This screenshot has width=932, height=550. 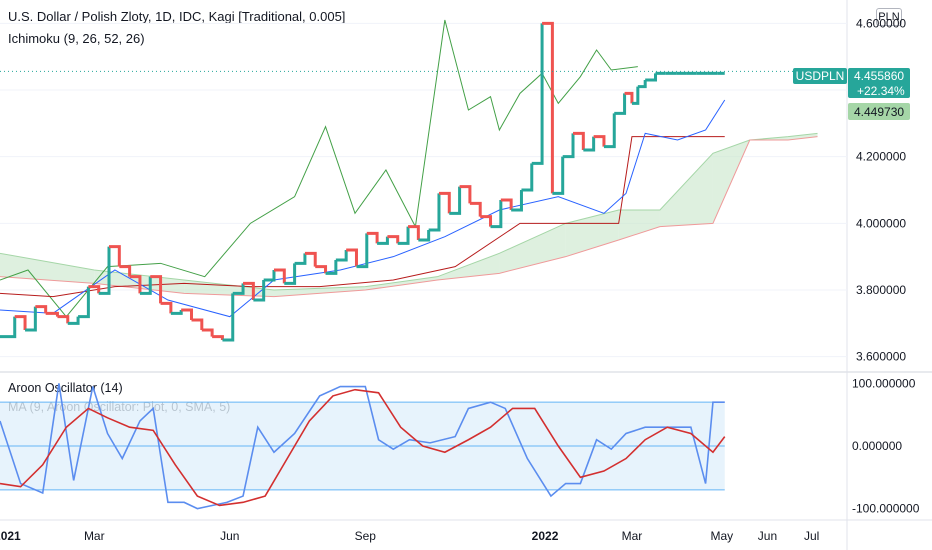 I want to click on symbol-tag: USDPLN, so click(x=820, y=76).